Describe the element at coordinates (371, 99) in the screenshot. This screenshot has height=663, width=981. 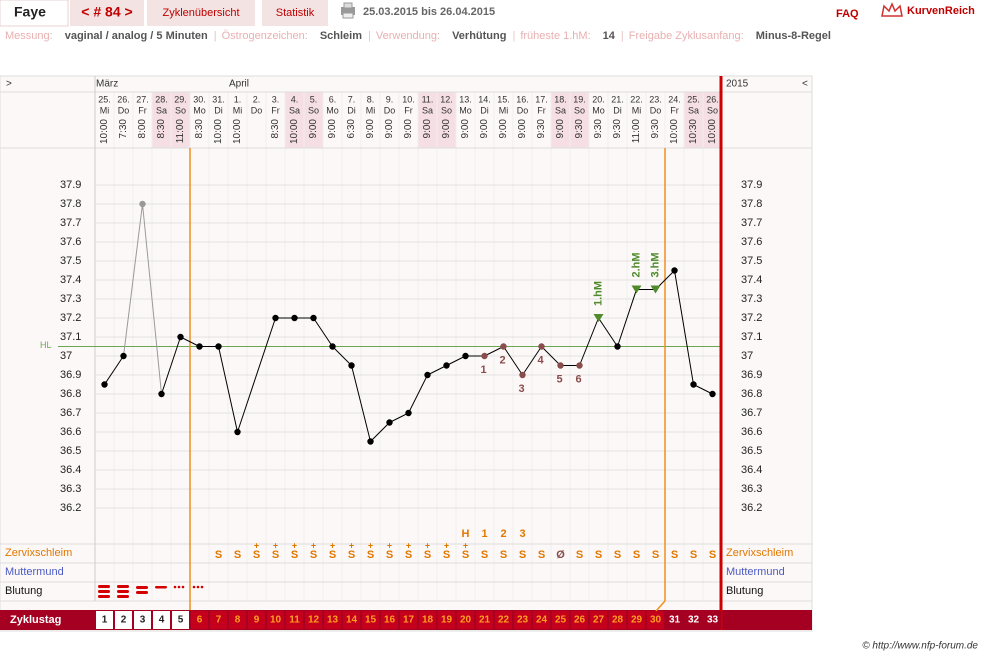
I see `day-label: 8.` at that location.